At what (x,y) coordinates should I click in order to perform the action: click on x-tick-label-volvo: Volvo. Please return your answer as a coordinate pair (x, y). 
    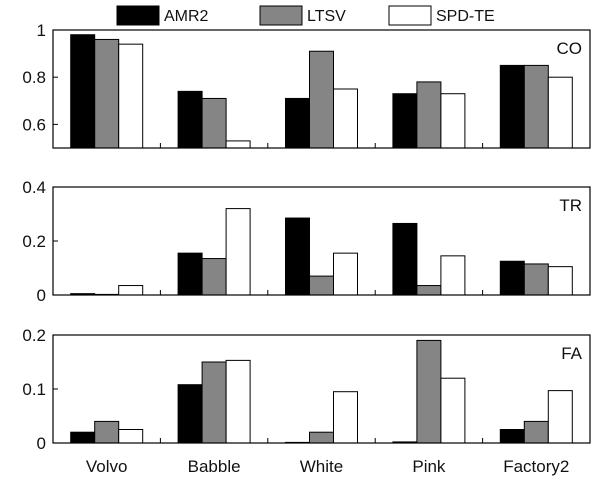
    Looking at the image, I should click on (107, 466).